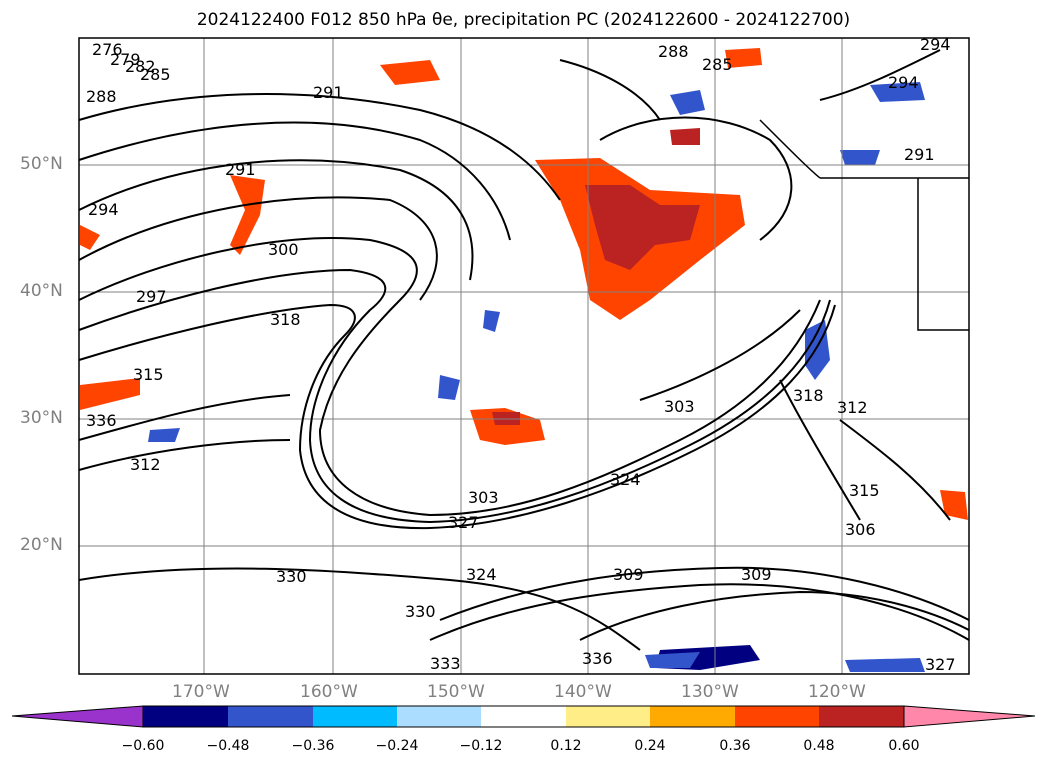  Describe the element at coordinates (41, 164) in the screenshot. I see `lat-label-50n: 50°N` at that location.